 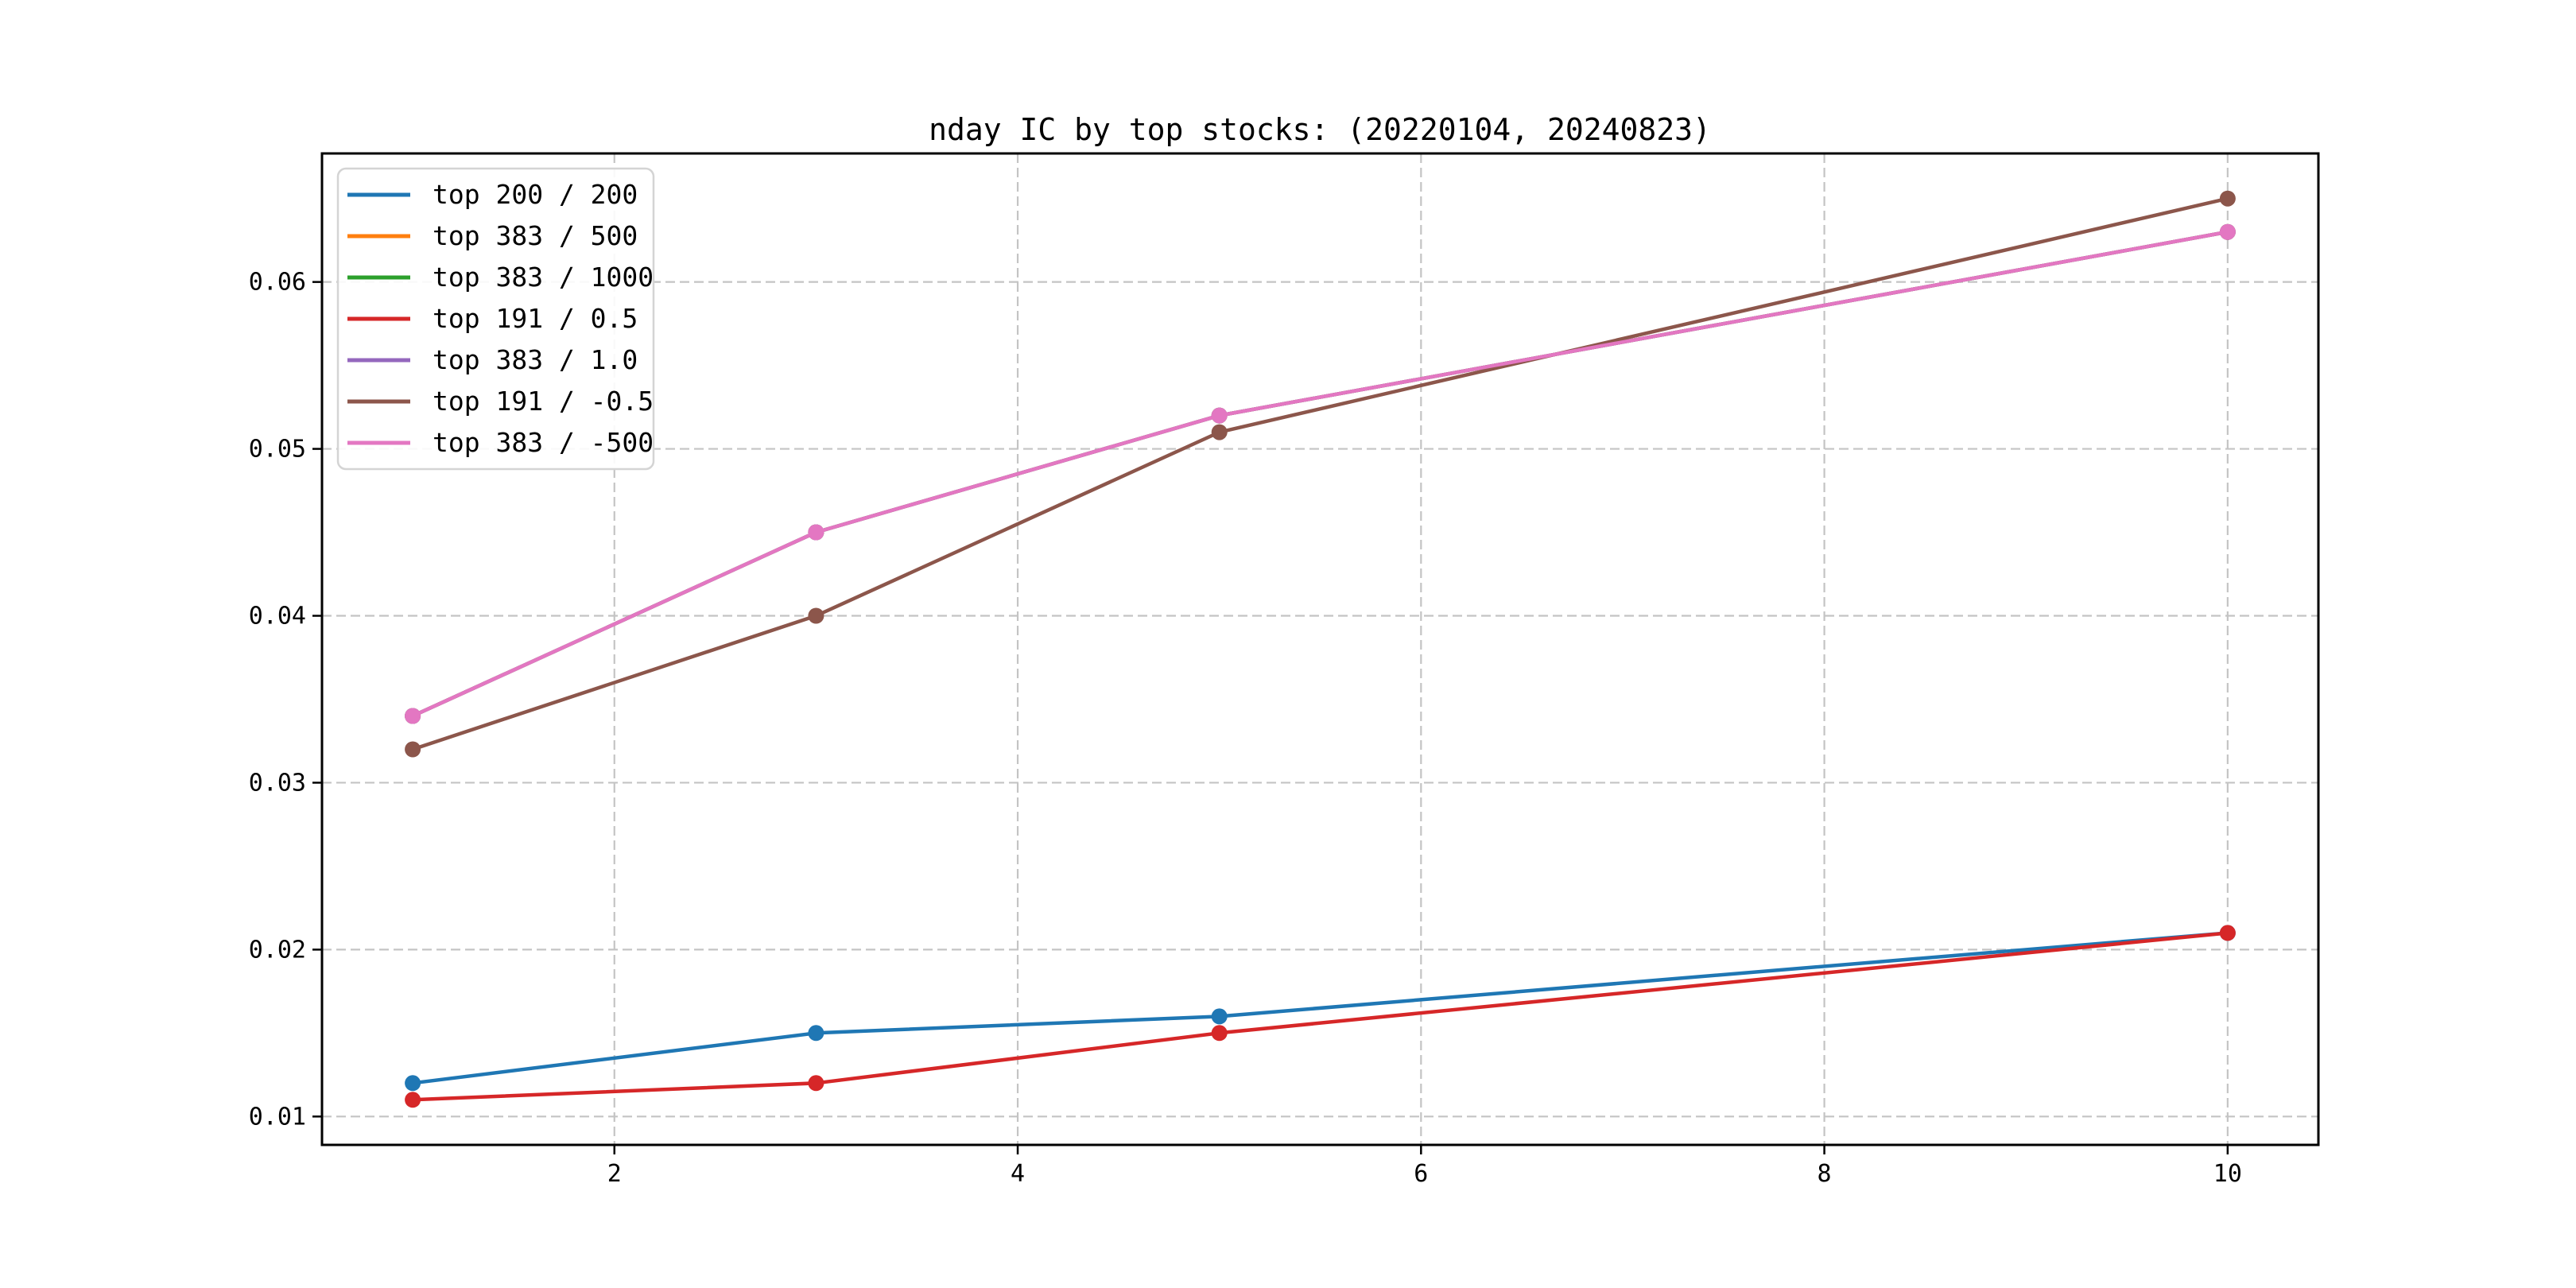 What do you see at coordinates (2228, 1174) in the screenshot?
I see `x-tick-label: 10` at bounding box center [2228, 1174].